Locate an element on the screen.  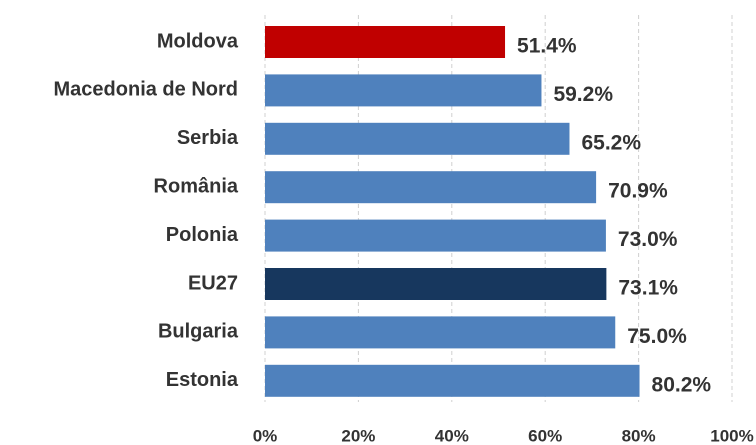
y-tick-label: Polonia is located at coordinates (202, 235).